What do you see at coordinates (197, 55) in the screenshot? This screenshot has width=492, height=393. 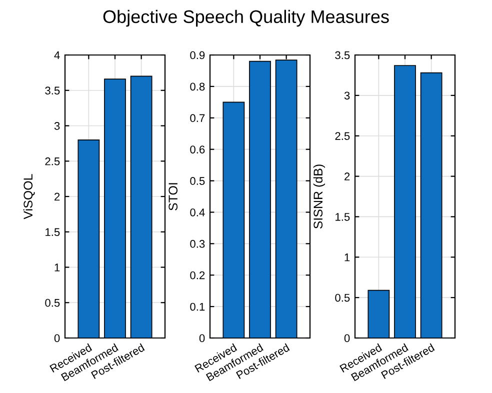 I see `y-tick-label: 0.9` at bounding box center [197, 55].